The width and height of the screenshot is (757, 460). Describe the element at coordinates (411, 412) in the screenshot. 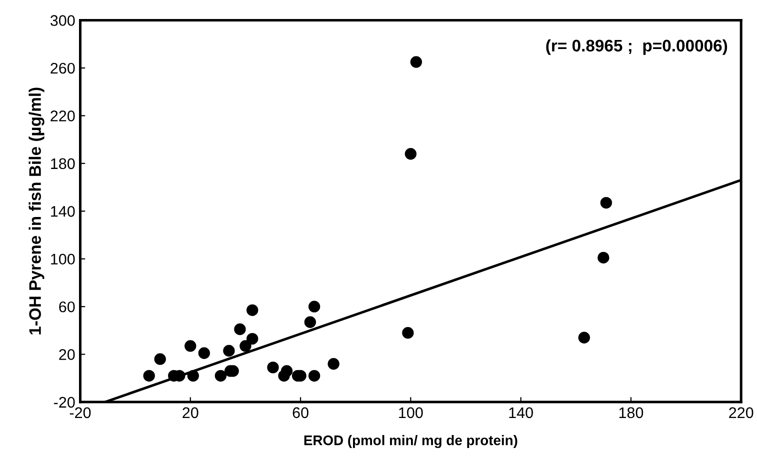

I see `x-tick-label: 100` at that location.